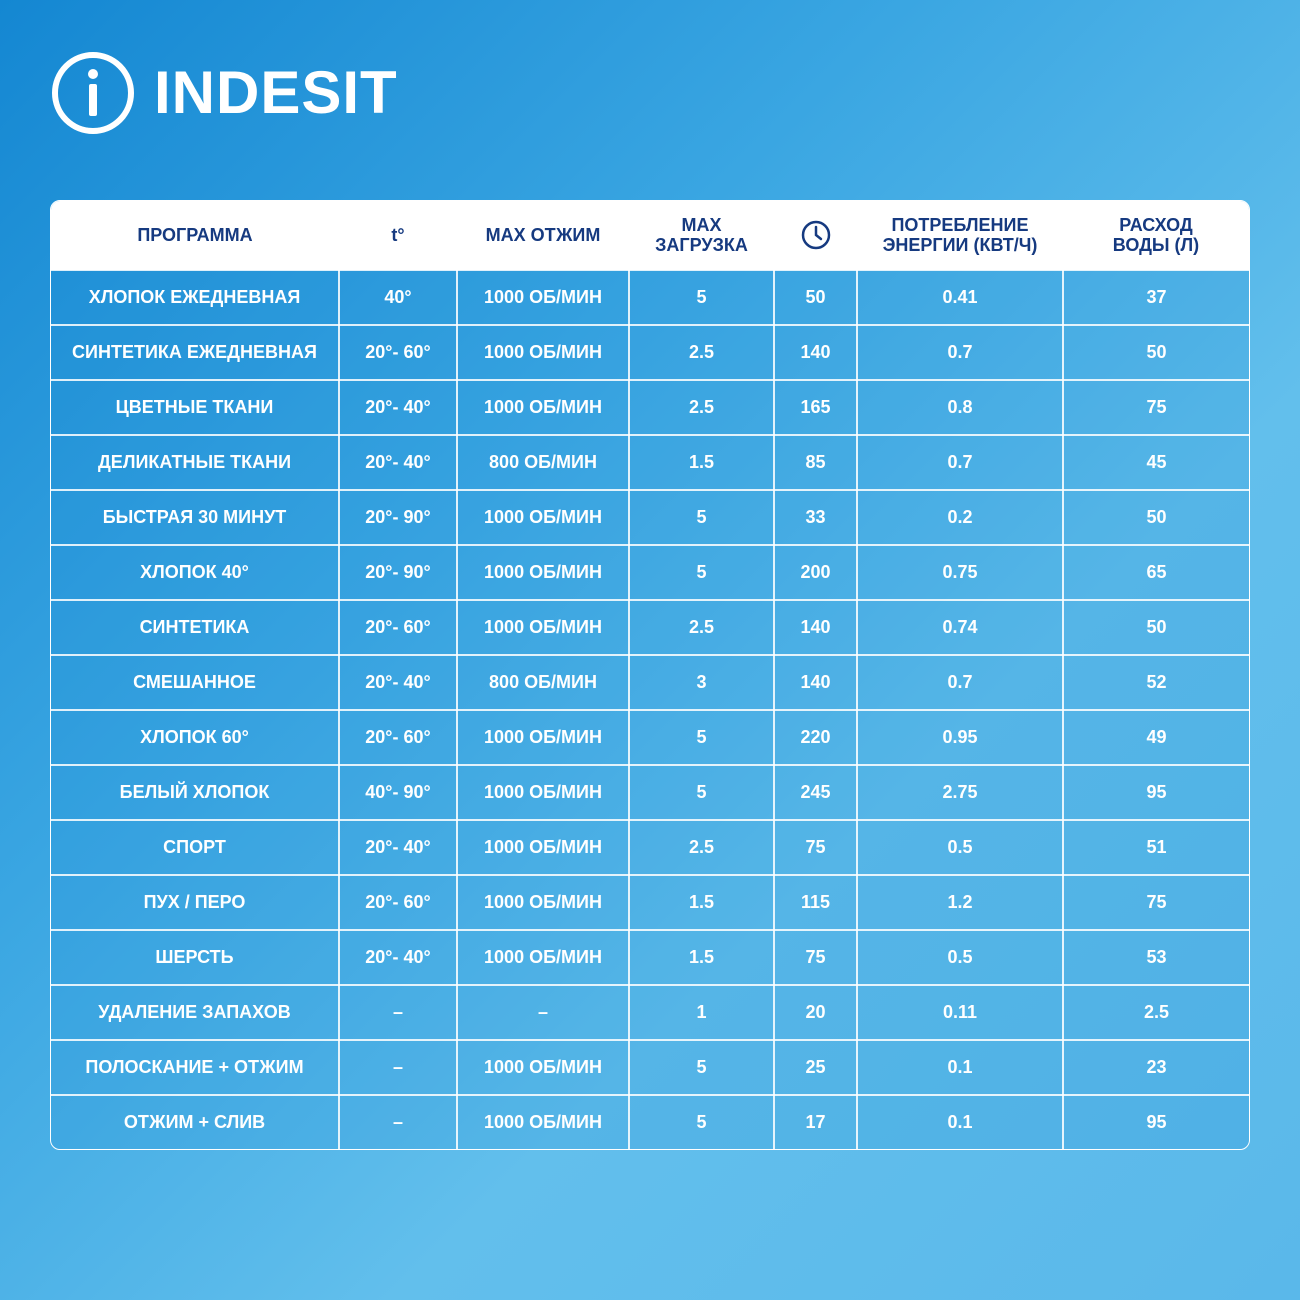 The height and width of the screenshot is (1300, 1300). I want to click on table-cell: ХЛОПОК ЕЖЕДНЕВНАЯ, so click(195, 297).